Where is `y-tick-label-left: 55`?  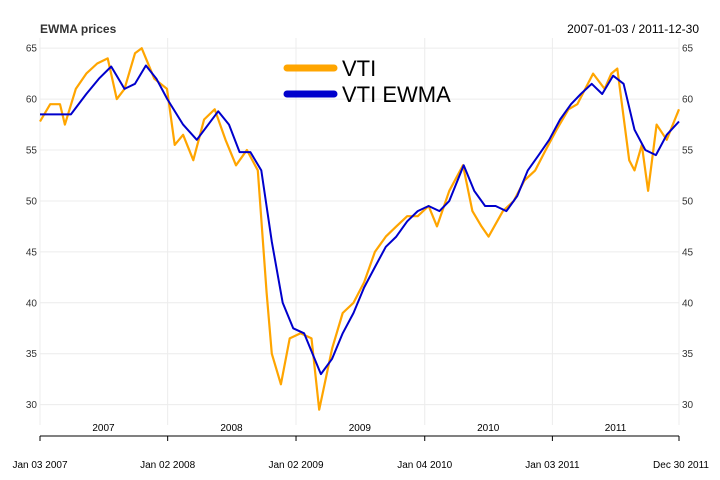 y-tick-label-left: 55 is located at coordinates (32, 151).